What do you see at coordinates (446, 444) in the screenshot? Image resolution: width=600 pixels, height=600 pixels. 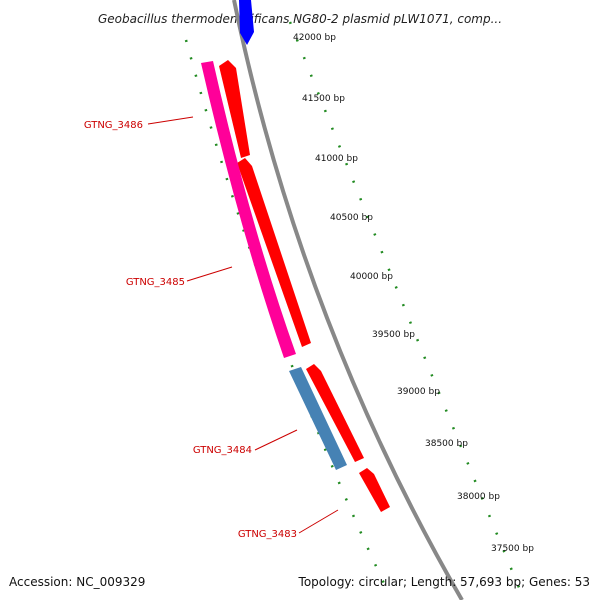 I see `tick-label: 38500 bp` at bounding box center [446, 444].